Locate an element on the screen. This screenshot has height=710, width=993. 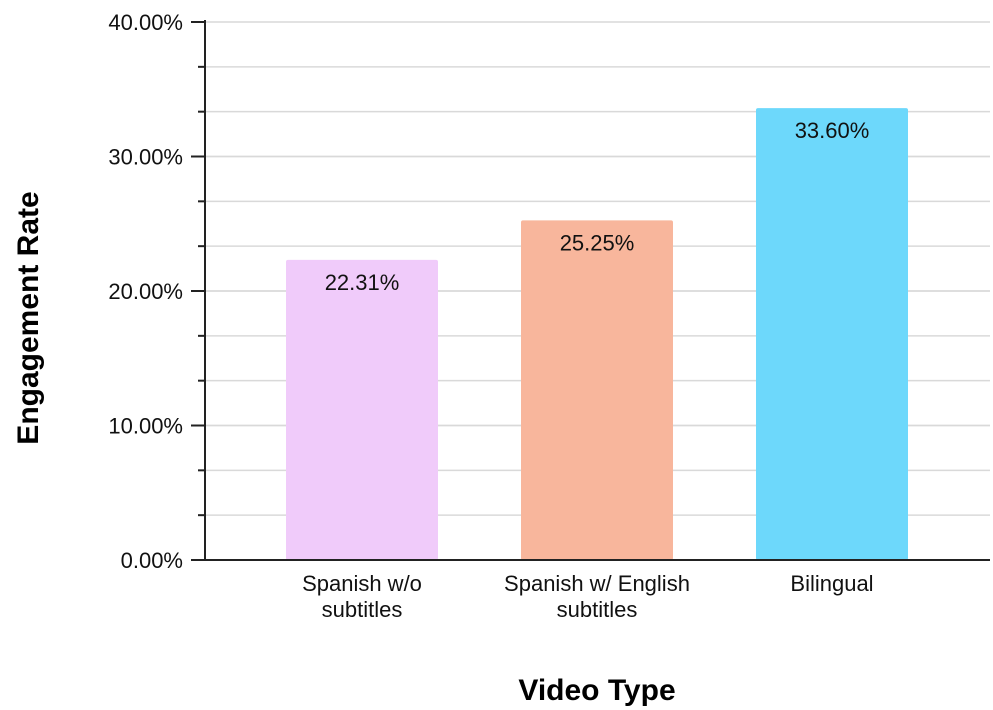
data-label: 33.60% is located at coordinates (832, 130).